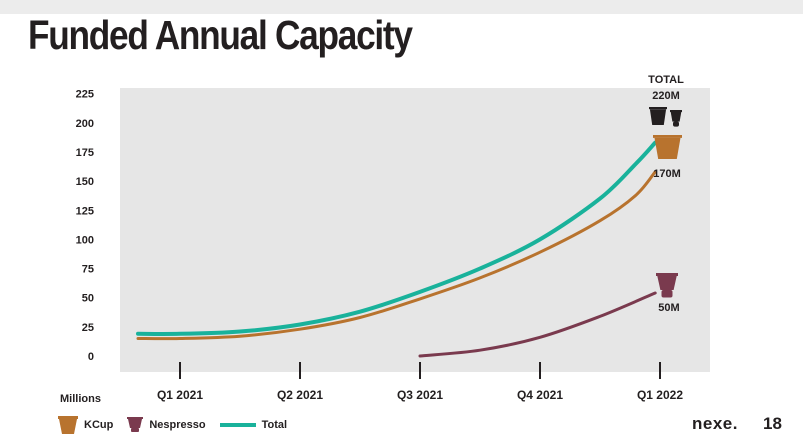  I want to click on y-tick-label: 25, so click(88, 328).